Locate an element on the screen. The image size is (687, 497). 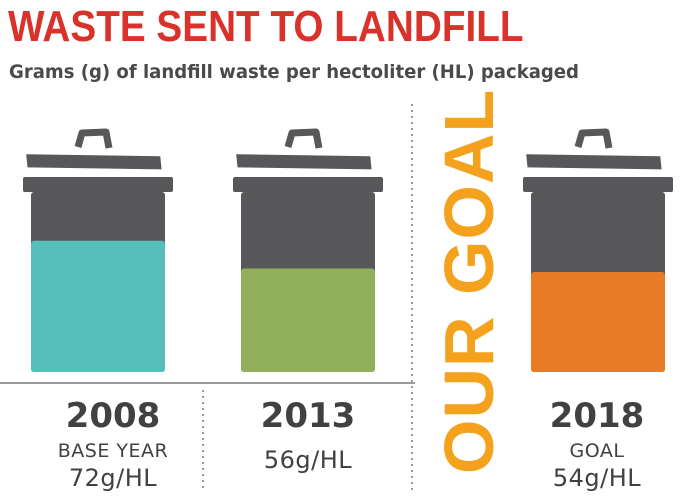
bar-fill-2008 is located at coordinates (98, 306).